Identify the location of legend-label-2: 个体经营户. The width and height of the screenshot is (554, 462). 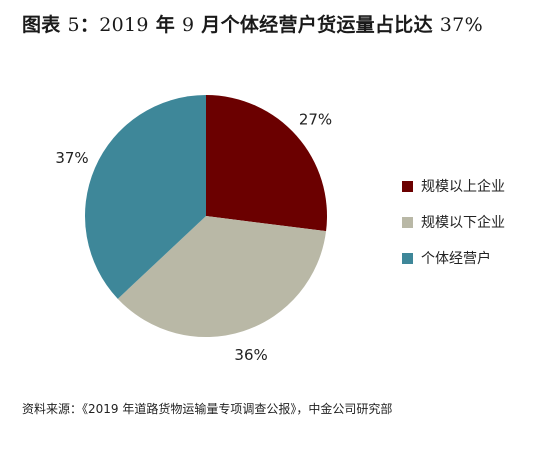
(456, 259).